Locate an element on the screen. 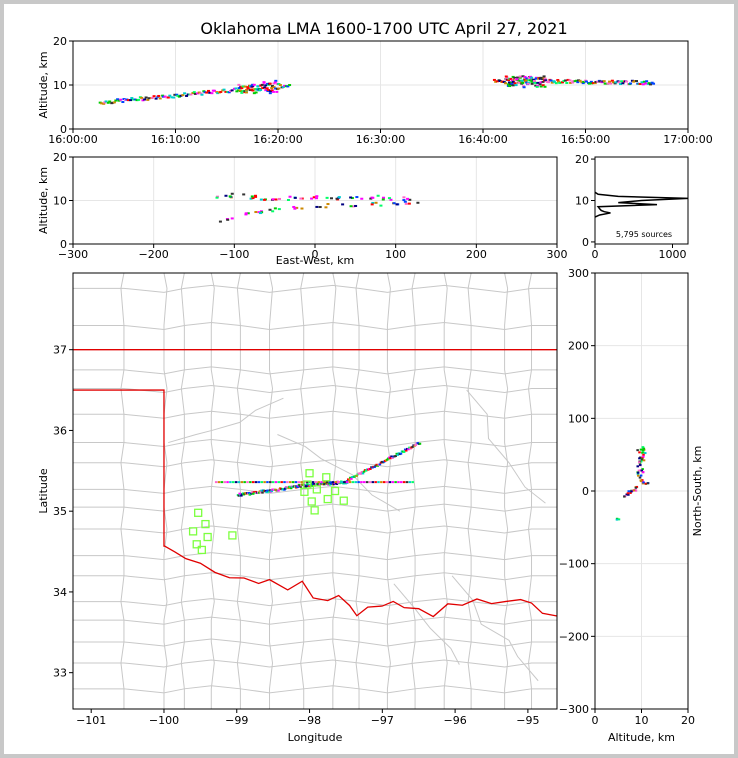 This screenshot has height=758, width=738. x-tick-label: 16:10:00 is located at coordinates (175, 139).